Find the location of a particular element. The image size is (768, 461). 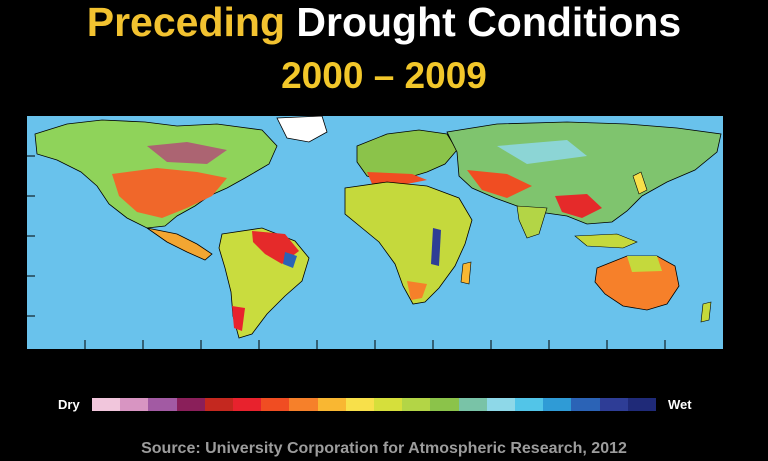

legend-dry-label: Dry is located at coordinates (69, 404).